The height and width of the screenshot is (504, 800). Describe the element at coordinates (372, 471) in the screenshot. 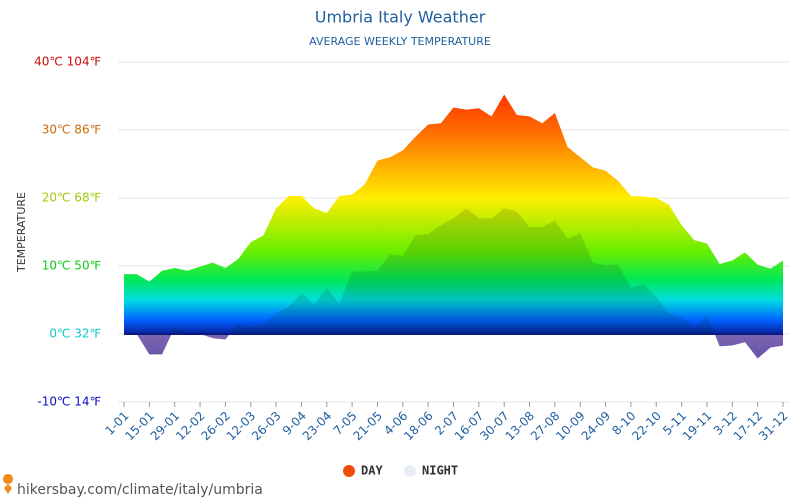

I see `legend-label: DAY` at that location.